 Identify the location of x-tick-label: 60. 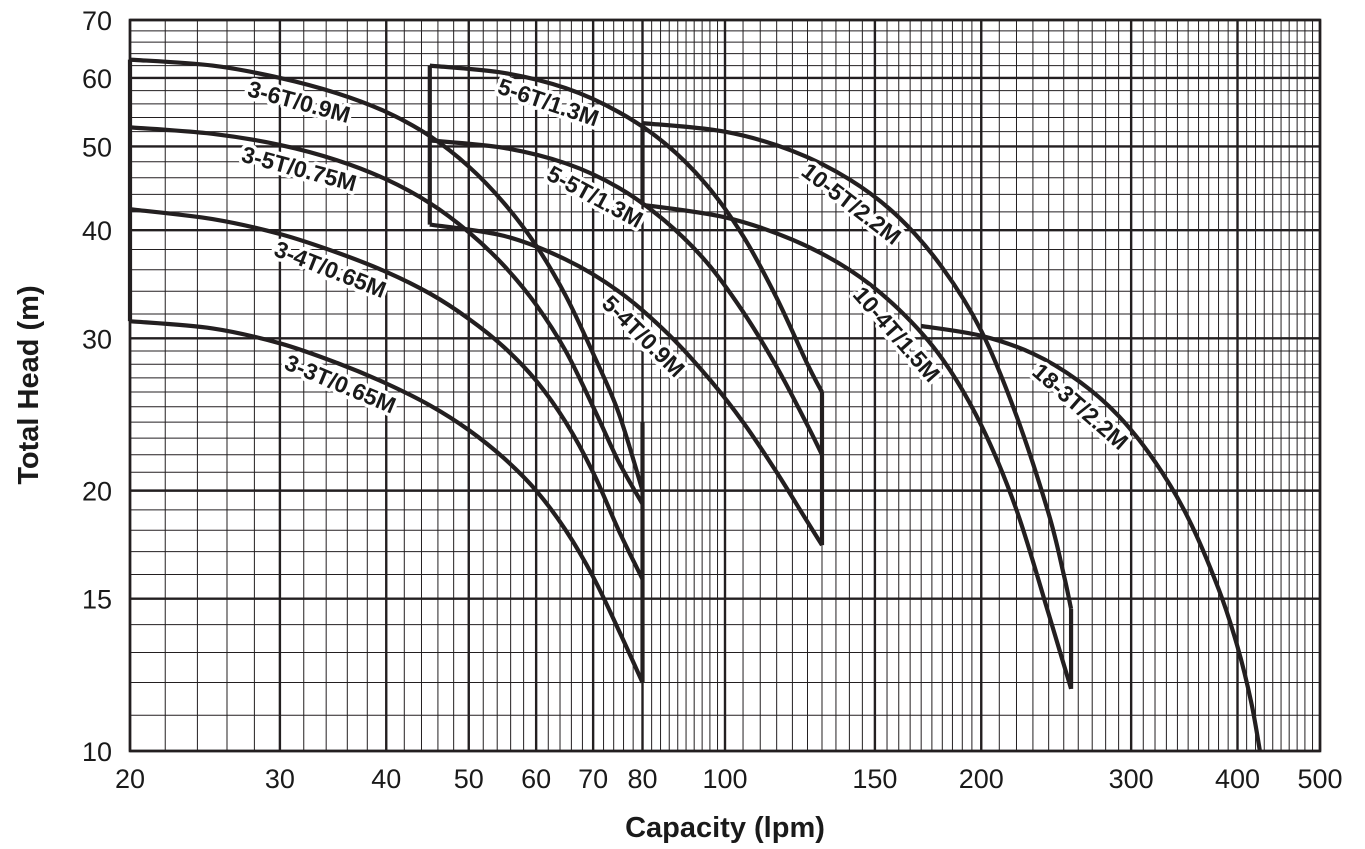
(536, 779).